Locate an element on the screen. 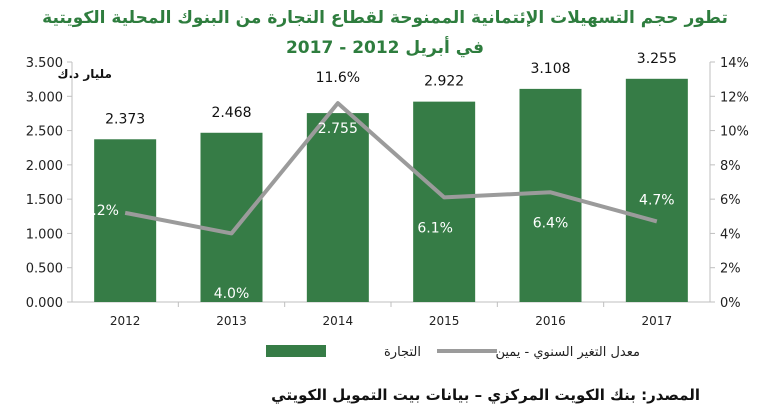 The image size is (770, 418). right-axis-tick-label: 12% is located at coordinates (734, 97).